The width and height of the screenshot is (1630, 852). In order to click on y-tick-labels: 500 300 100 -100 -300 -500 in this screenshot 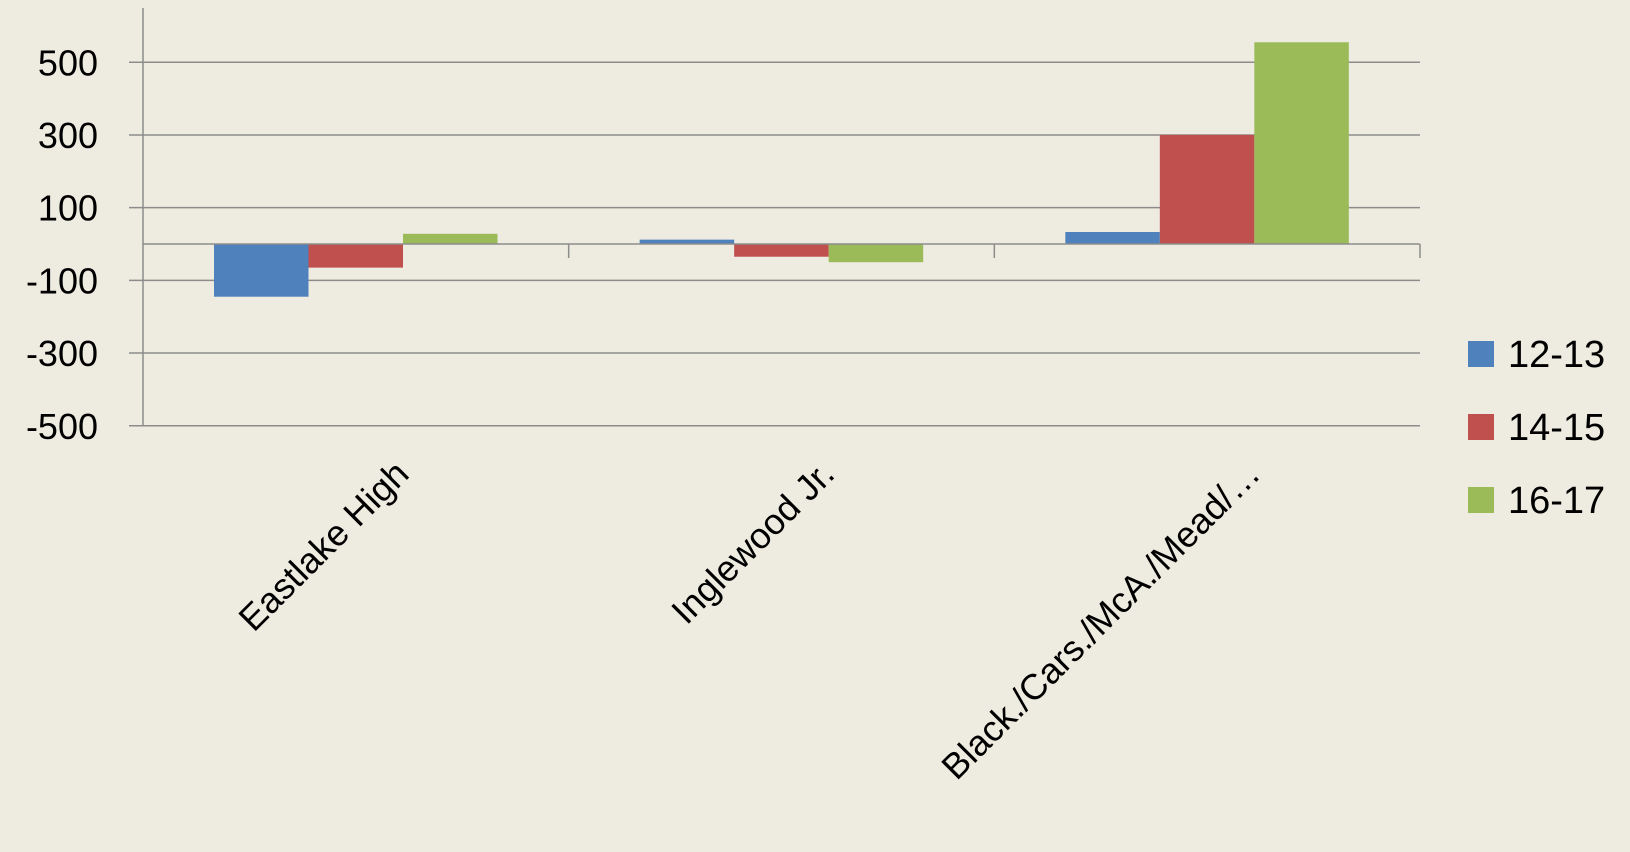, I will do `click(62, 244)`.